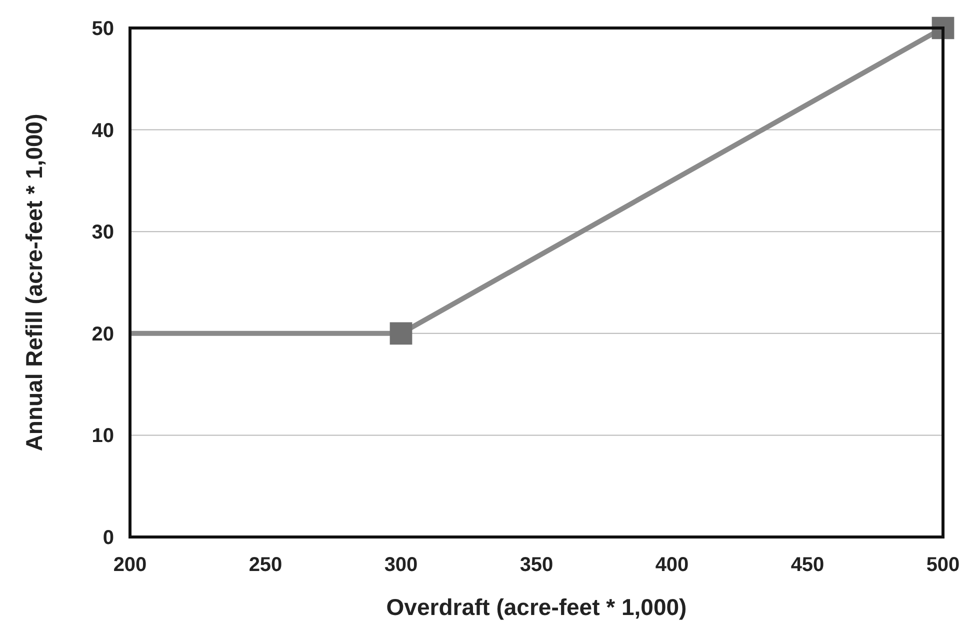 The height and width of the screenshot is (637, 969). I want to click on y-tick-label: 40, so click(103, 131).